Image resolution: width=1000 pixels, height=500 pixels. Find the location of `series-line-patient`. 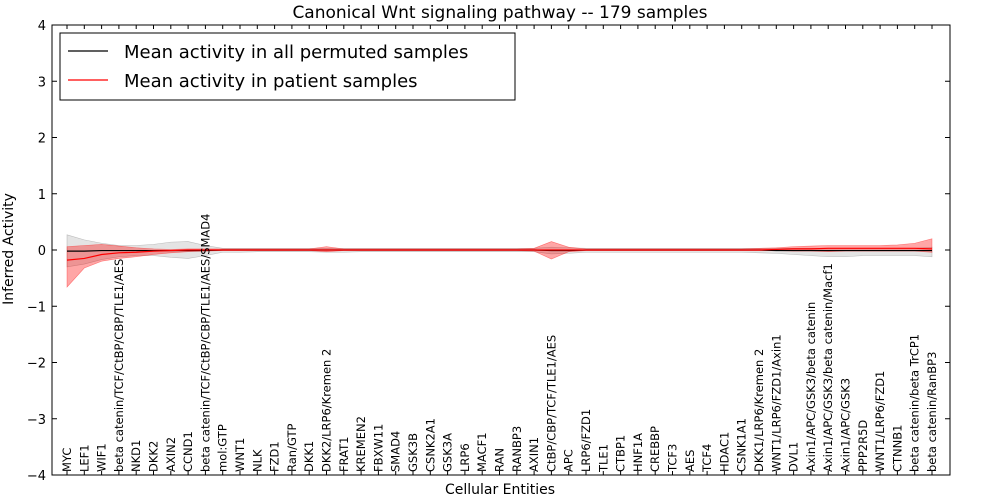

series-line-patient is located at coordinates (499, 254).